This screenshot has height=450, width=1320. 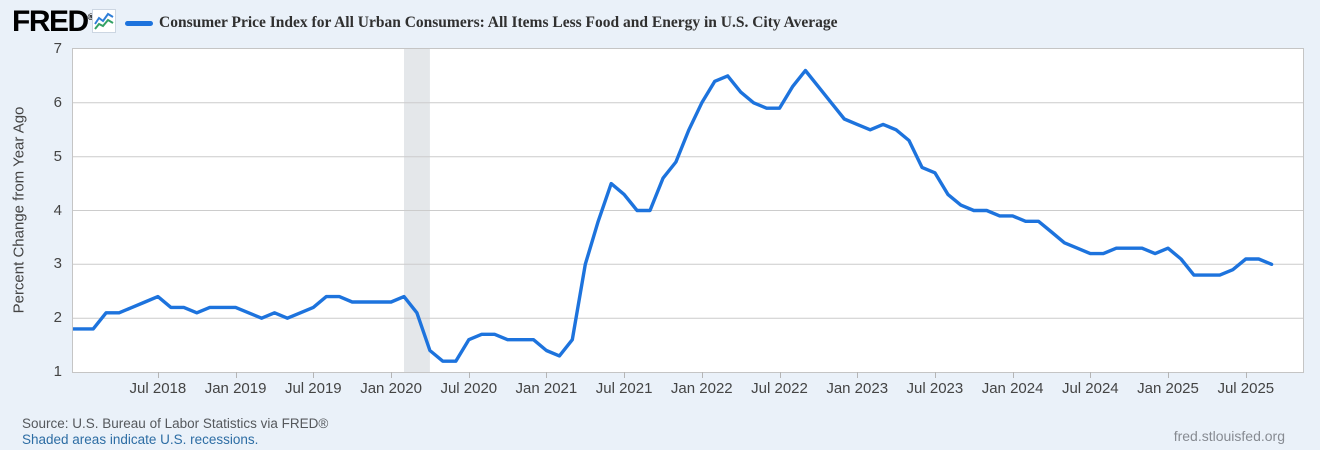 I want to click on y-tick-label: 2, so click(x=57, y=318).